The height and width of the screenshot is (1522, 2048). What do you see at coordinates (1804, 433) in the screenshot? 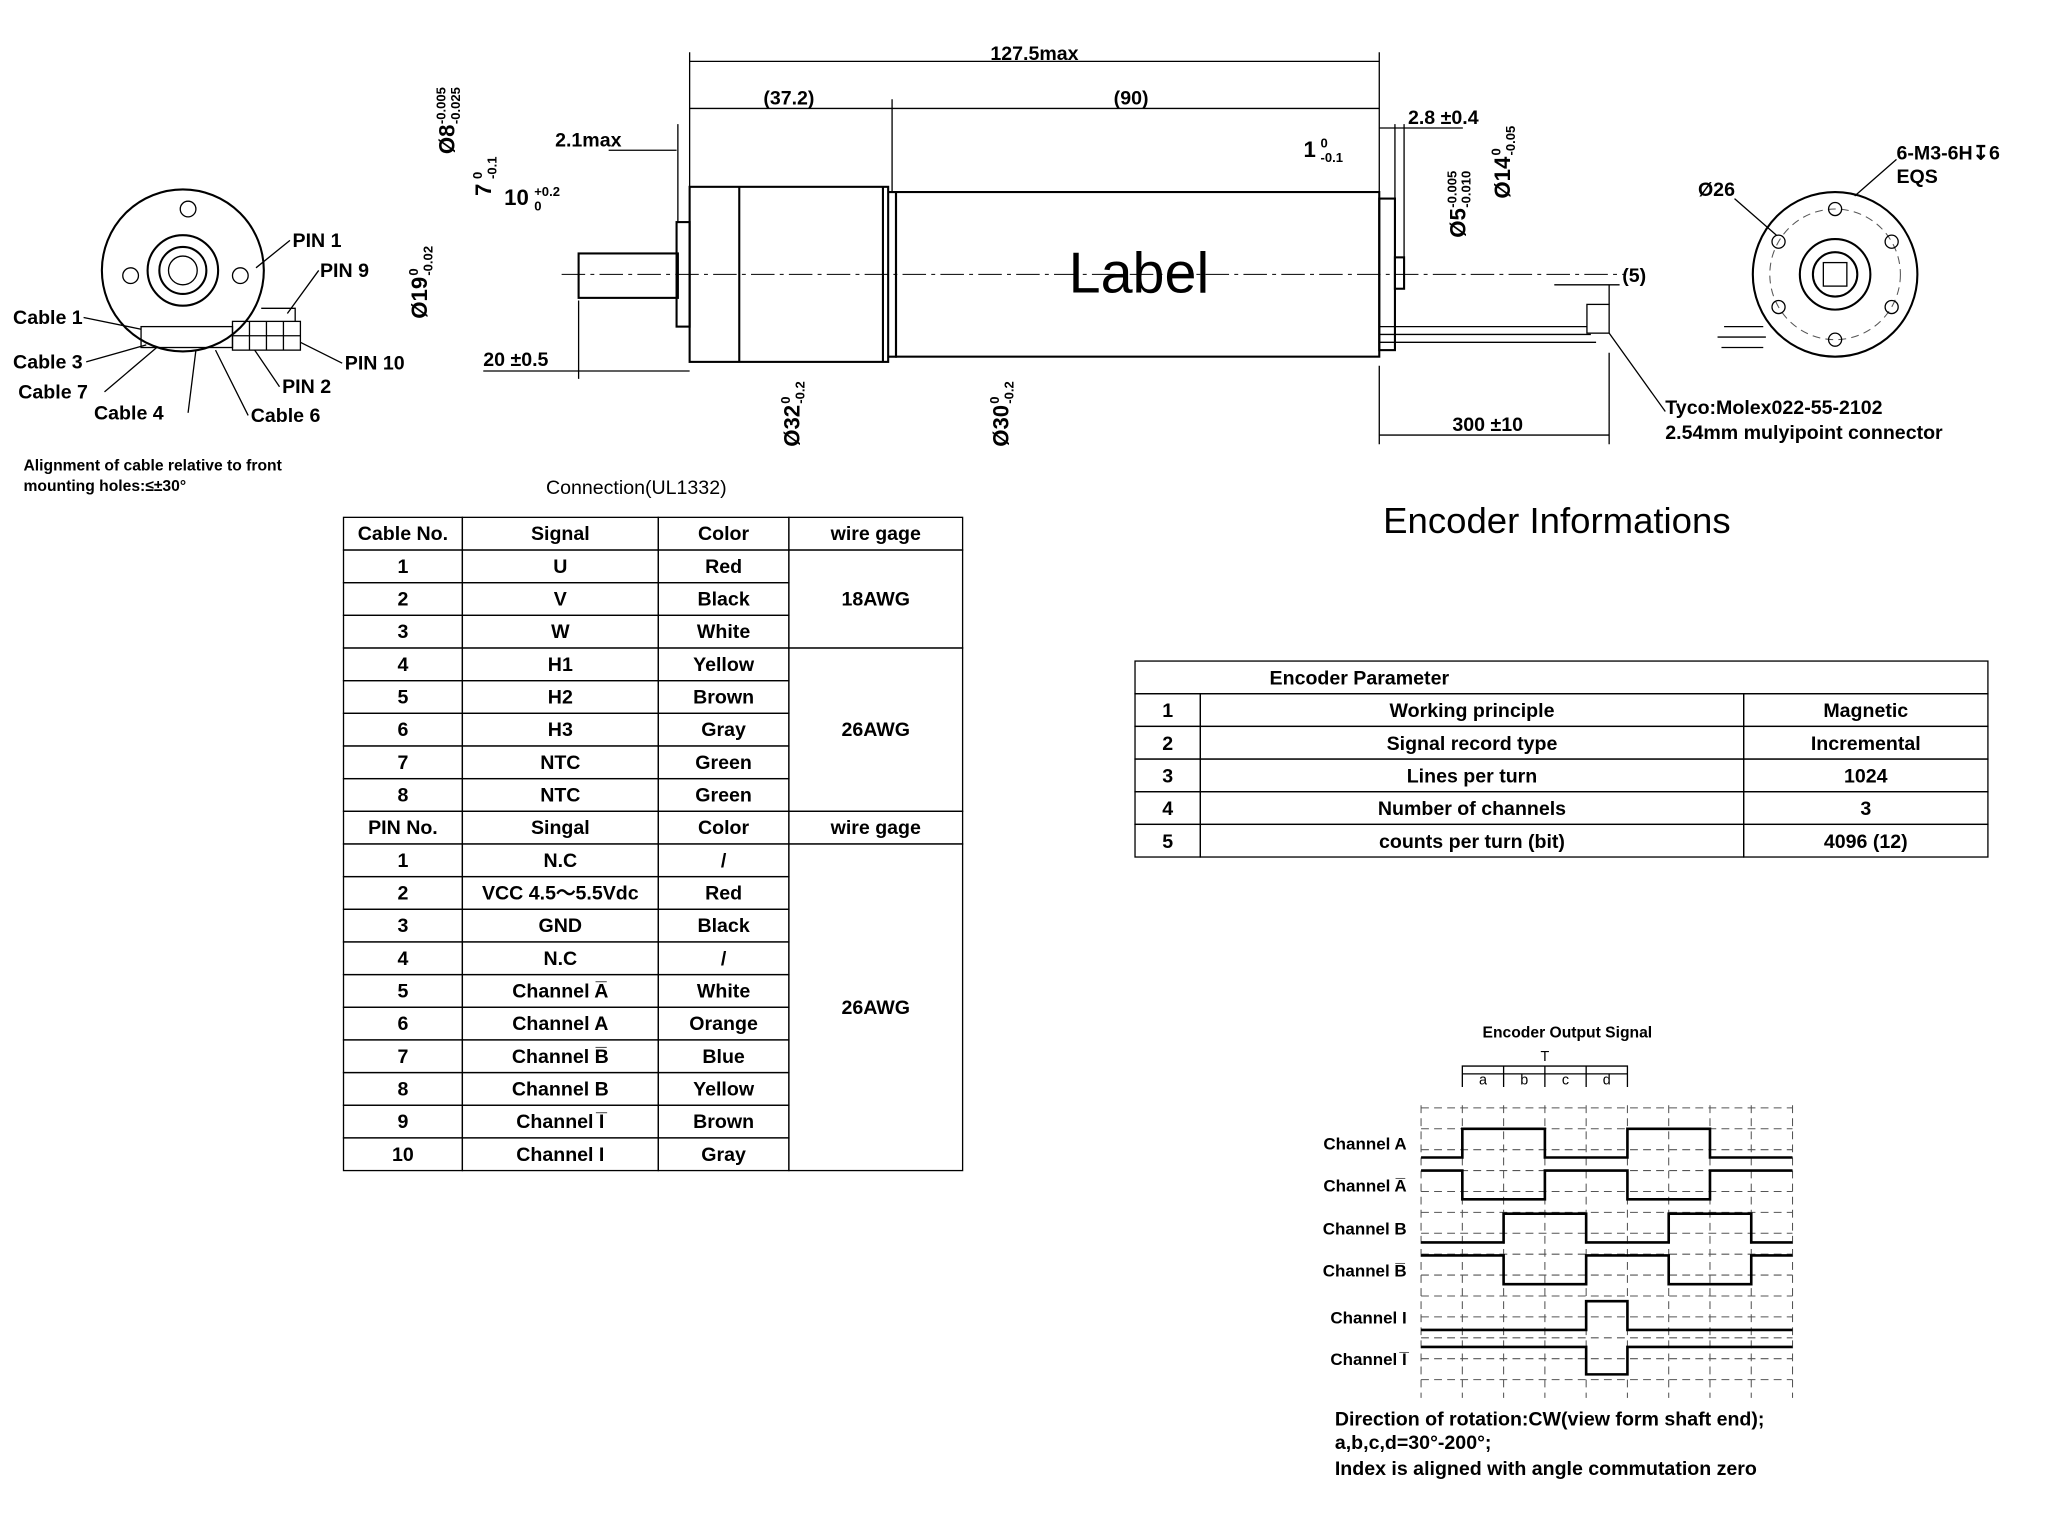
I see `connector-note: 2.54mm mulyipoint connector` at bounding box center [1804, 433].